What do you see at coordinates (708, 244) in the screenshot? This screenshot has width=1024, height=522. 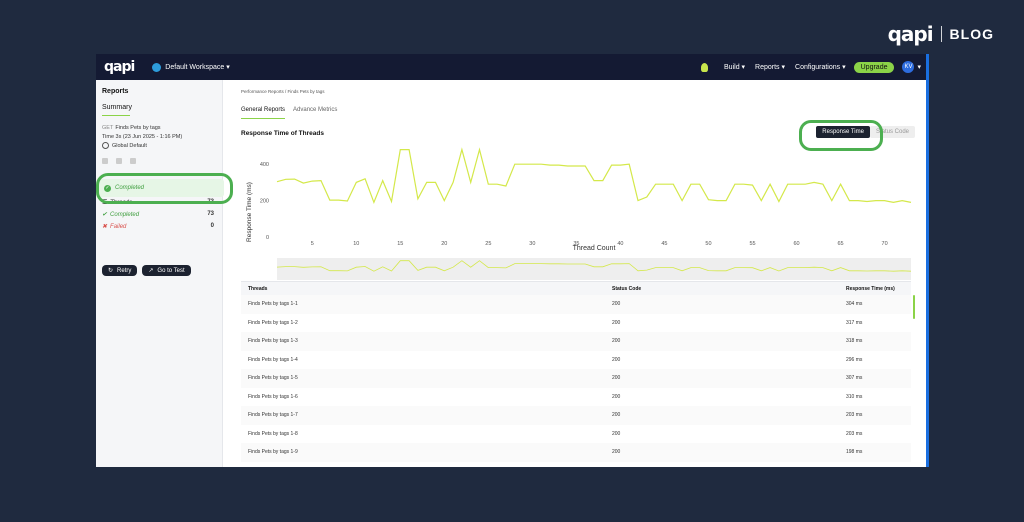 I see `x-tick-label: 50` at bounding box center [708, 244].